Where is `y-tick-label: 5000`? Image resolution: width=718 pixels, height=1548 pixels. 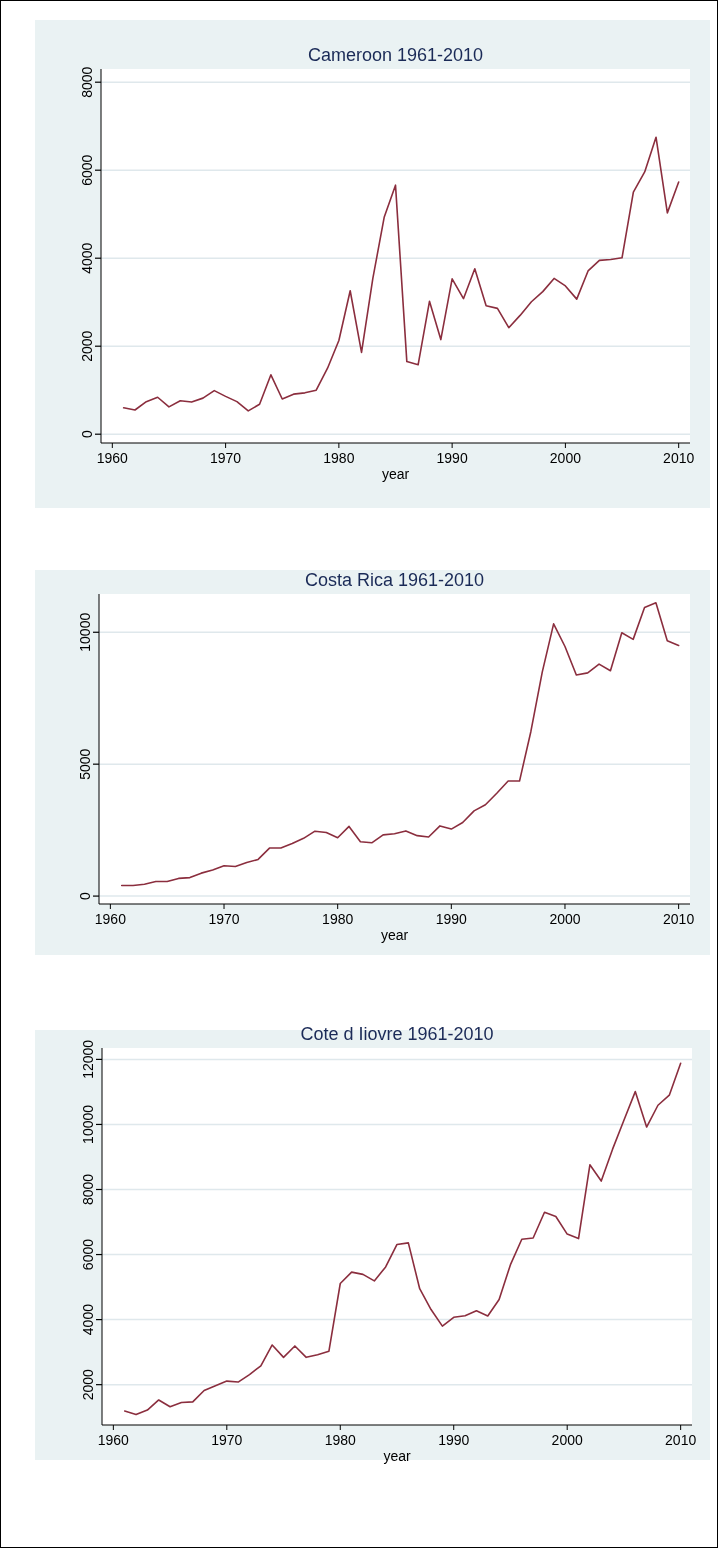 y-tick-label: 5000 is located at coordinates (85, 764).